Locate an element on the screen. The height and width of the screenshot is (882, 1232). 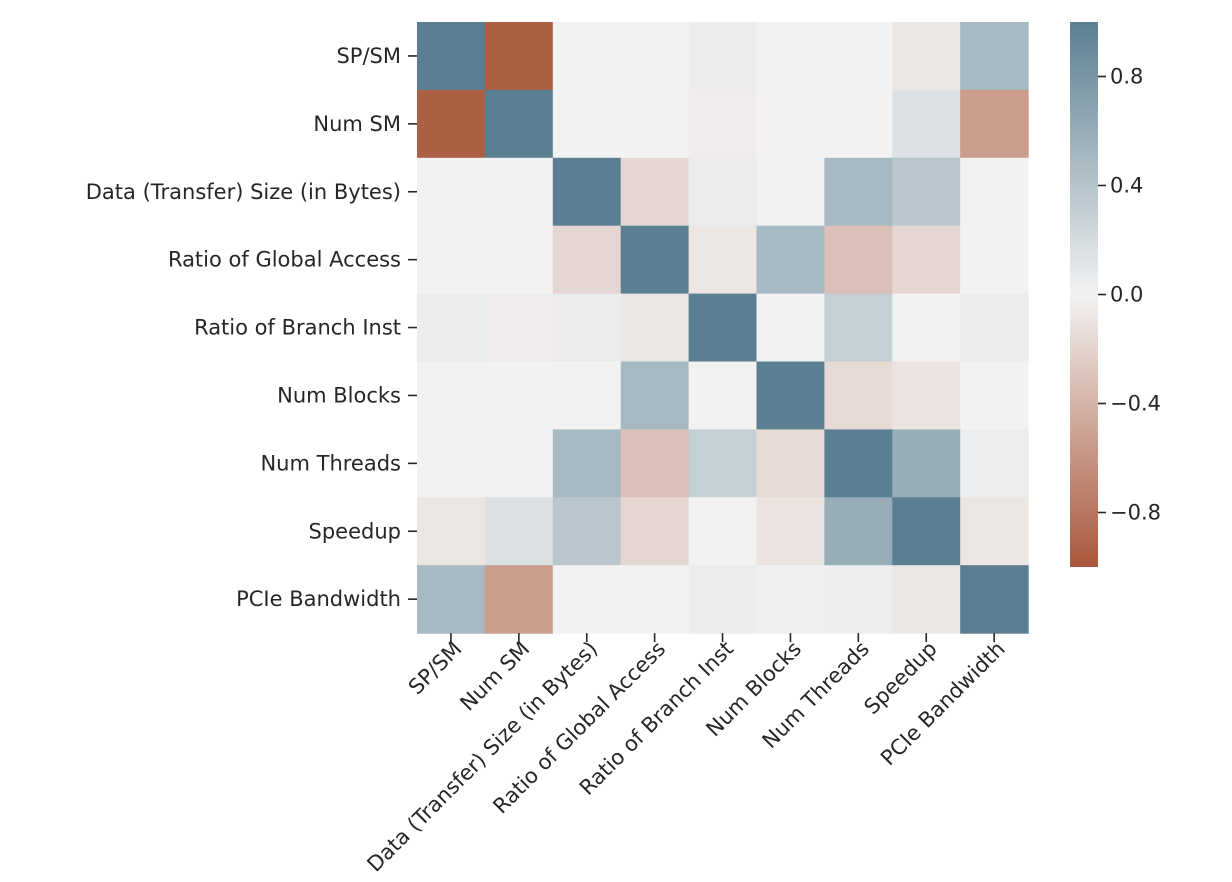
y-tick-label-num-threads: Num Threads is located at coordinates (330, 463).